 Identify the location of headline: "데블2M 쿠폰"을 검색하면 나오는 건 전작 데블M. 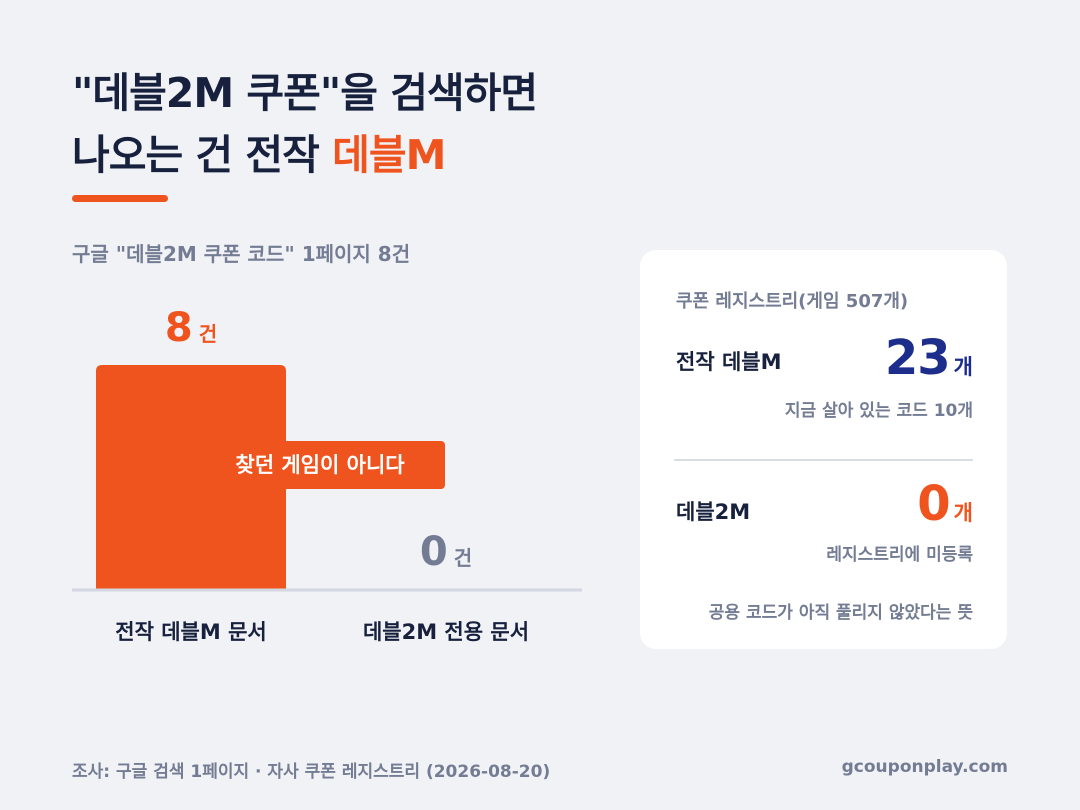
(305, 124).